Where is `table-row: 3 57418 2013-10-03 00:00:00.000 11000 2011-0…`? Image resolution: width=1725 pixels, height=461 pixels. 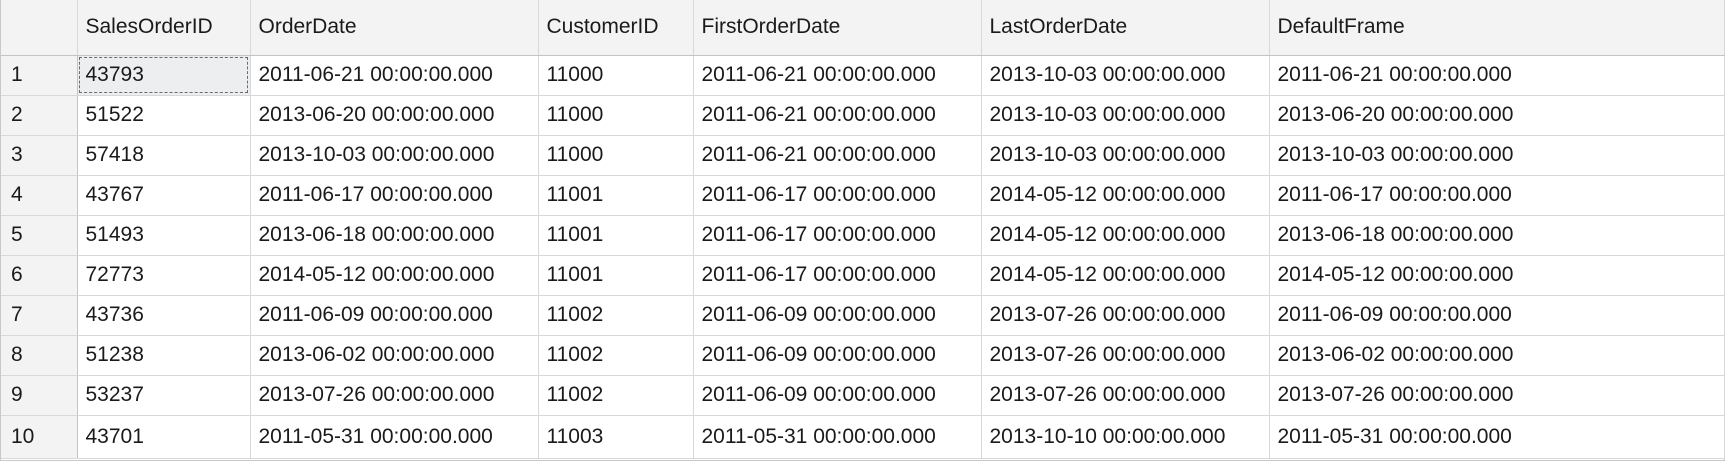
table-row: 3 57418 2013-10-03 00:00:00.000 11000 2011-0… is located at coordinates (863, 155).